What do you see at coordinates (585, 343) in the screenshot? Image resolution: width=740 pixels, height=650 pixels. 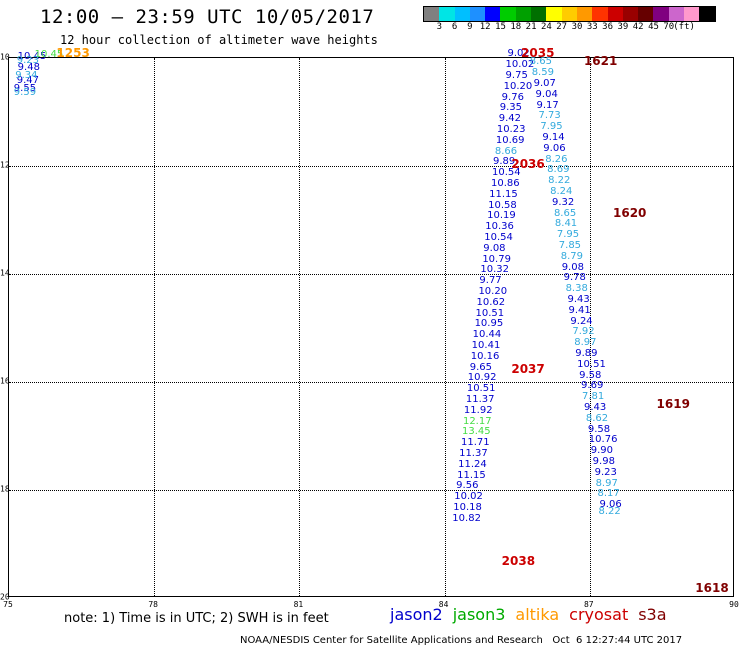 I see `s3a-wave-height-reading: 8.97` at bounding box center [585, 343].